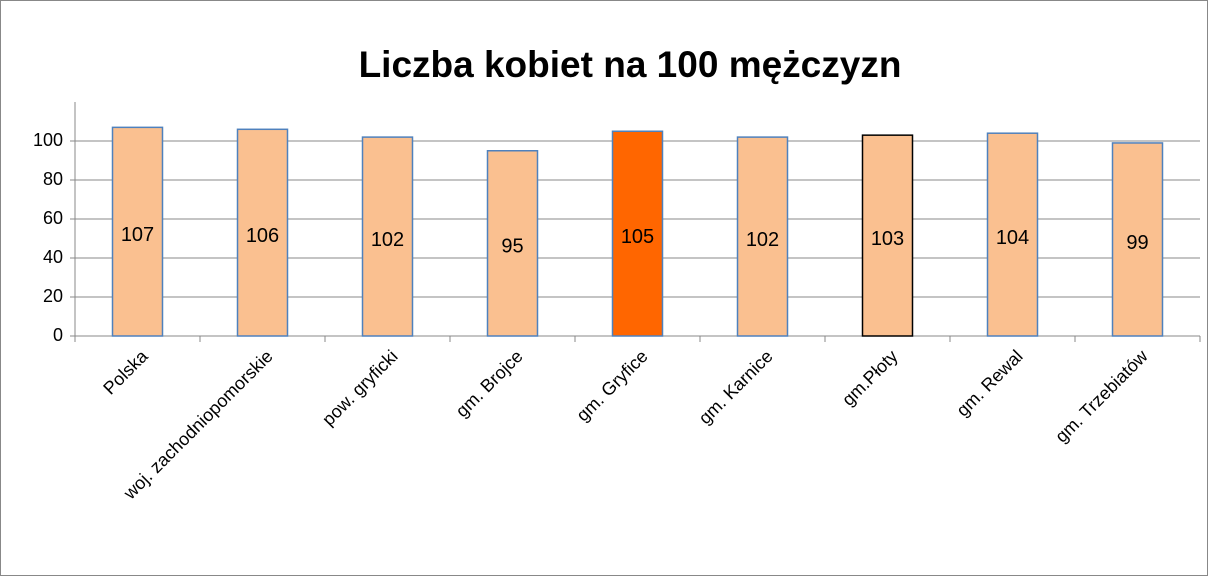 The height and width of the screenshot is (576, 1208). I want to click on data-label: 103, so click(887, 239).